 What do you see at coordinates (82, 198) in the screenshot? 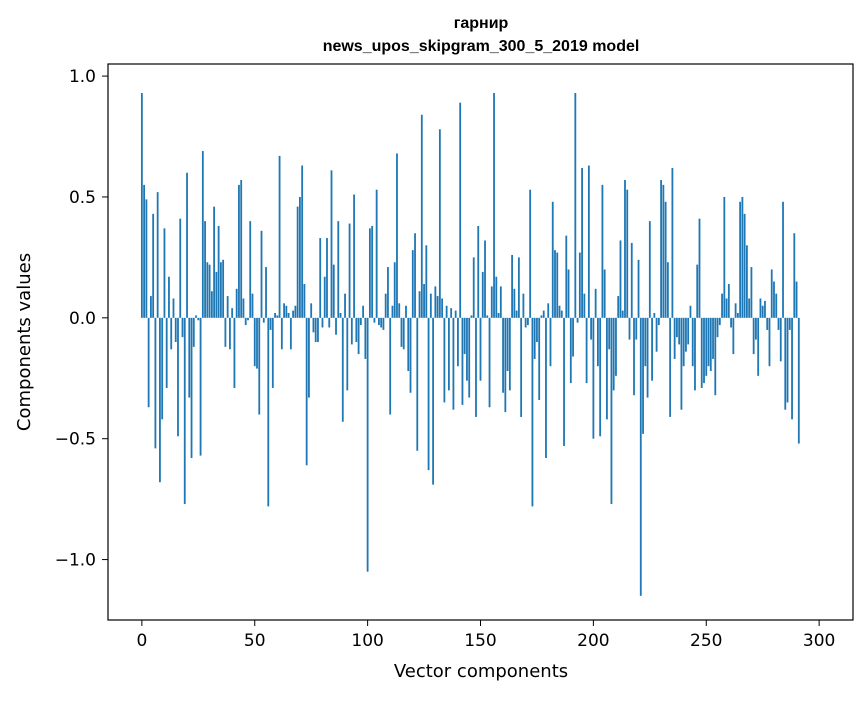
I see `y-tick-label: 0.5` at bounding box center [82, 198].